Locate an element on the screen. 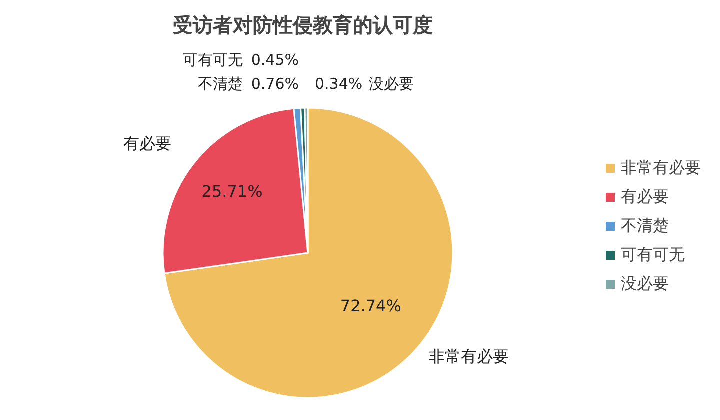 This screenshot has width=720, height=420. slice-label: 非常有必要 is located at coordinates (469, 356).